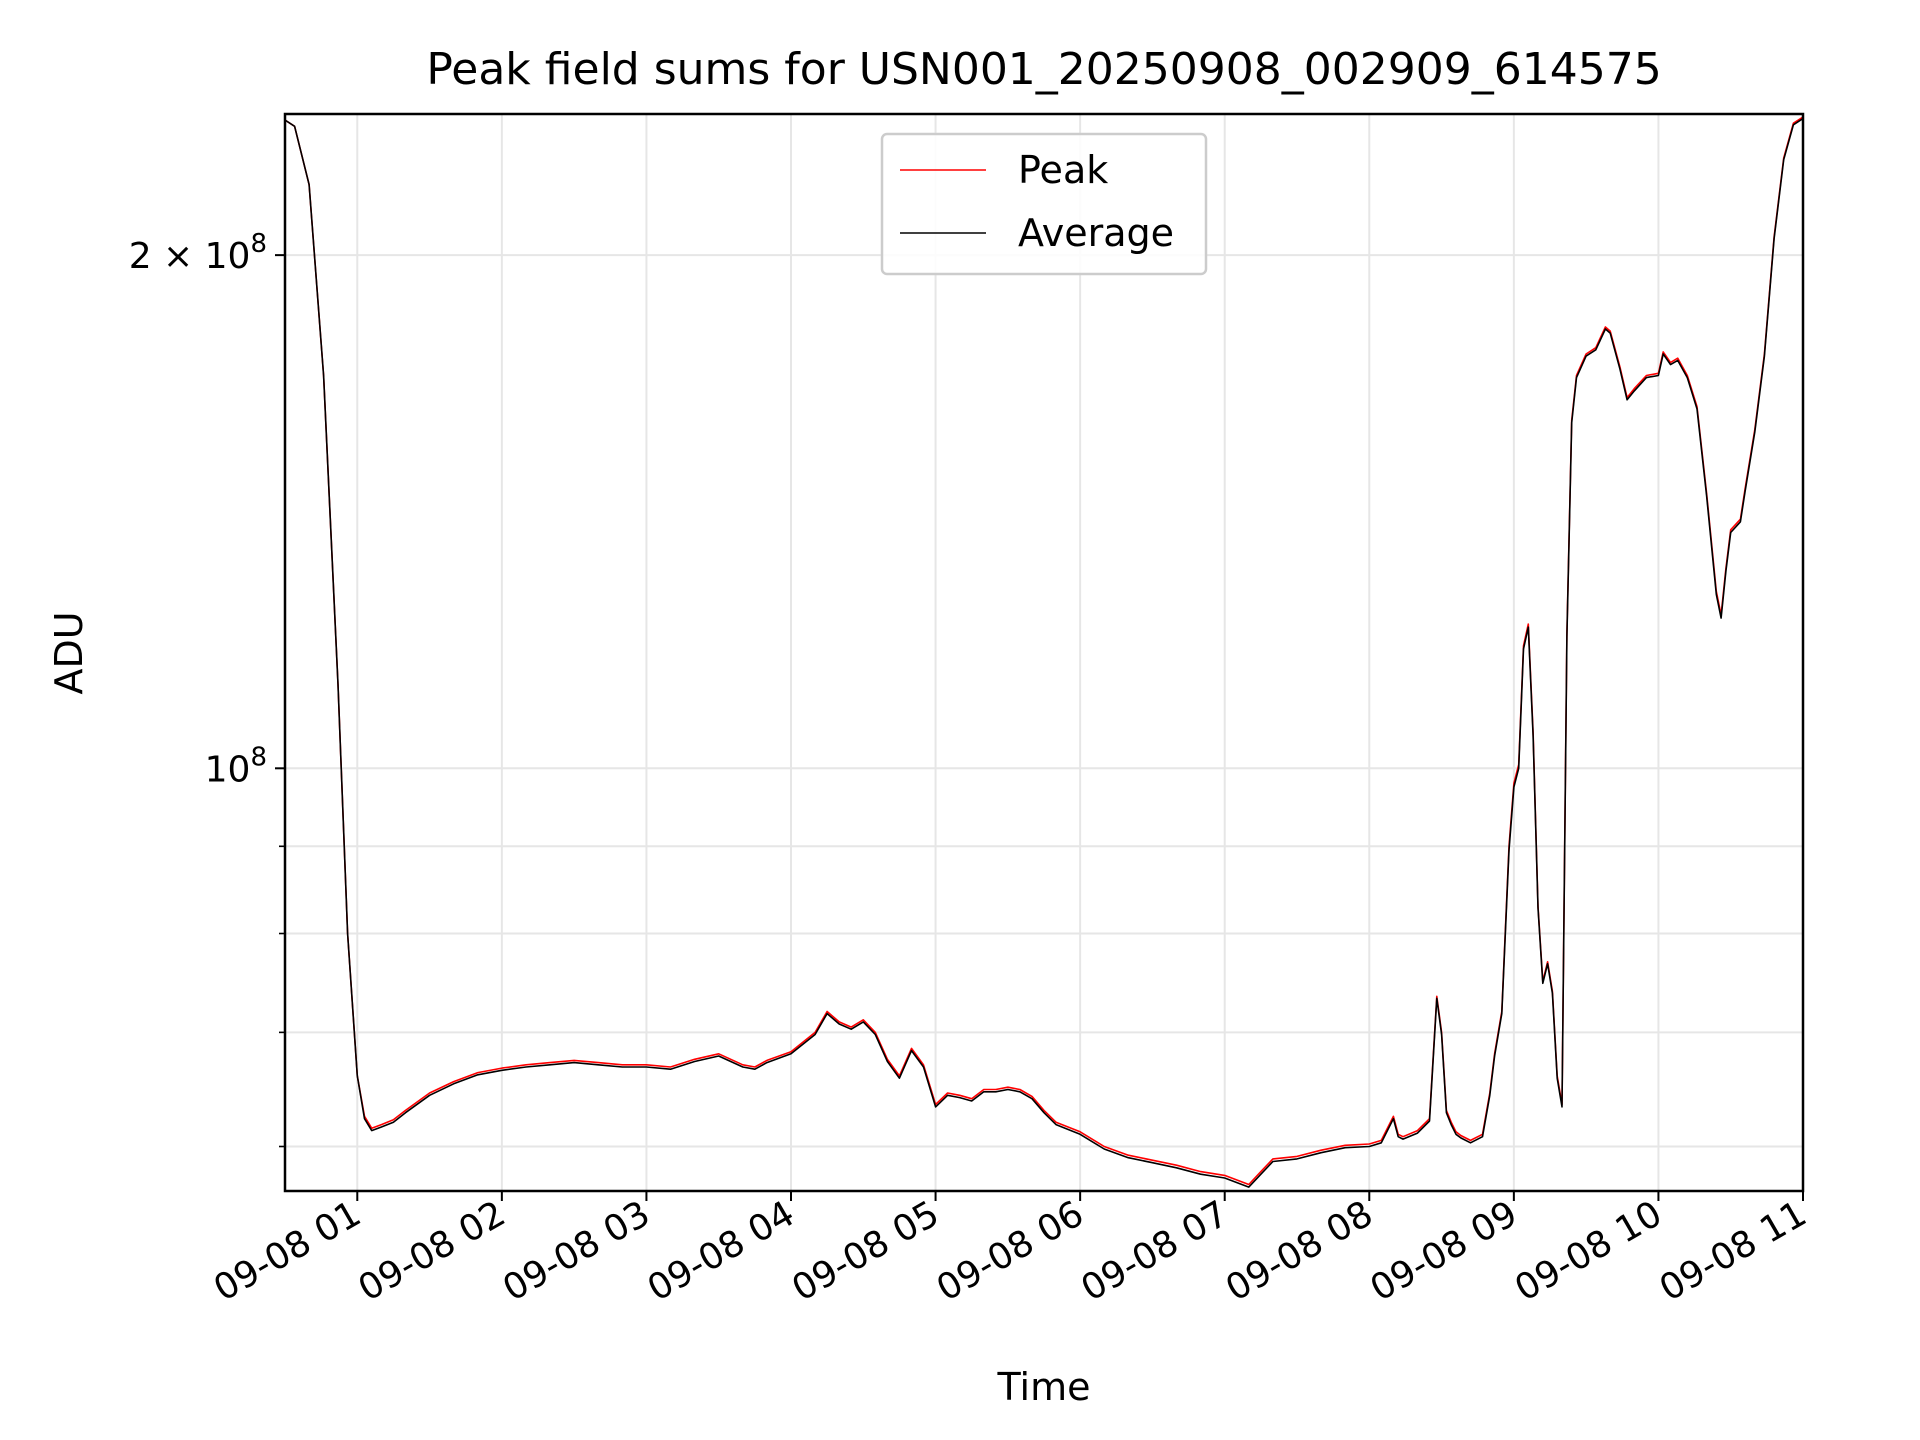  Describe the element at coordinates (69, 652) in the screenshot. I see `y-axis-label: ADU` at that location.